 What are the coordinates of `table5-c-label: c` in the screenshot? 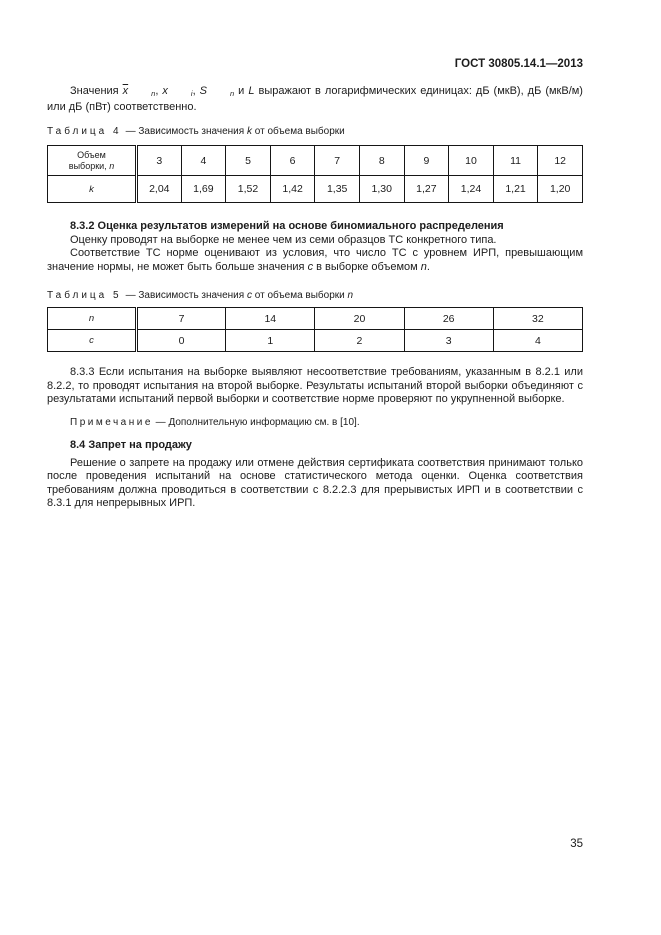 It's located at (92, 340).